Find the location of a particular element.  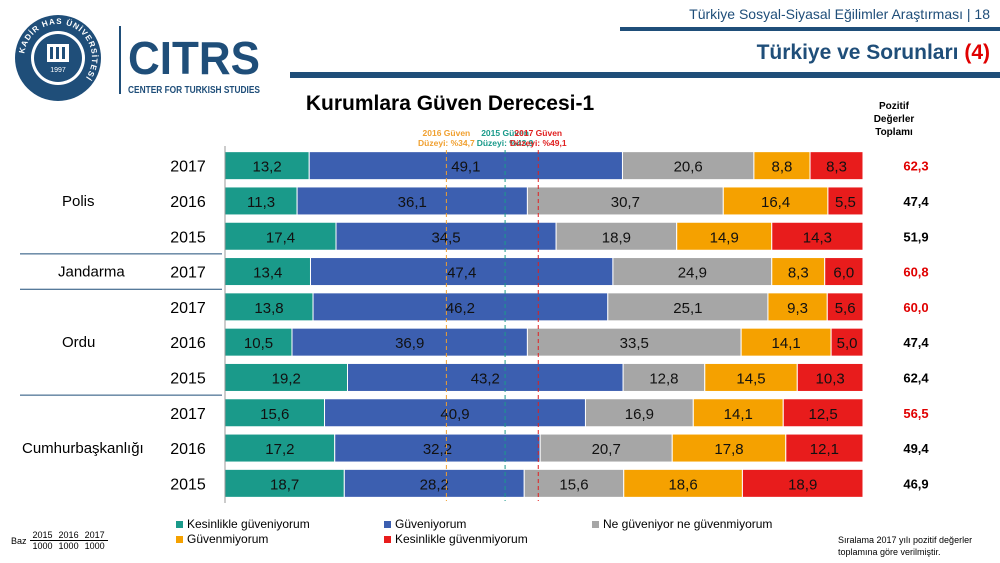

positive-total-value: 47,4 is located at coordinates (916, 201).